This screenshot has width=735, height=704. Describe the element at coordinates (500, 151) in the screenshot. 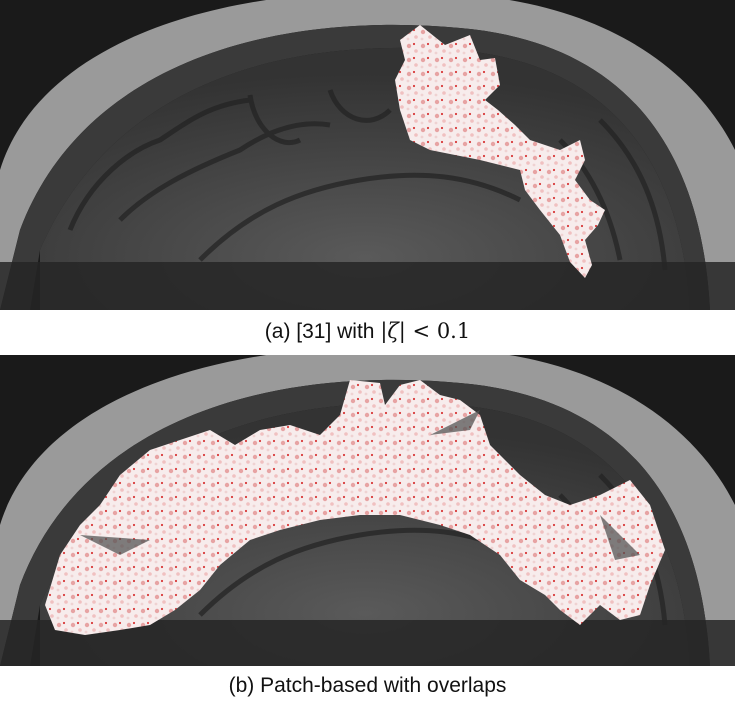

I see `overlay-region-a` at that location.